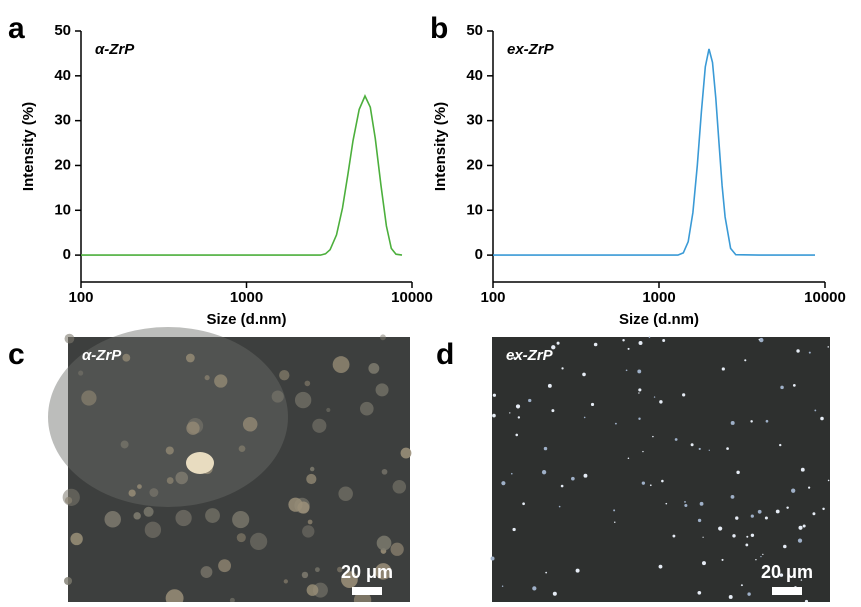  I want to click on panel-label: d, so click(445, 354).